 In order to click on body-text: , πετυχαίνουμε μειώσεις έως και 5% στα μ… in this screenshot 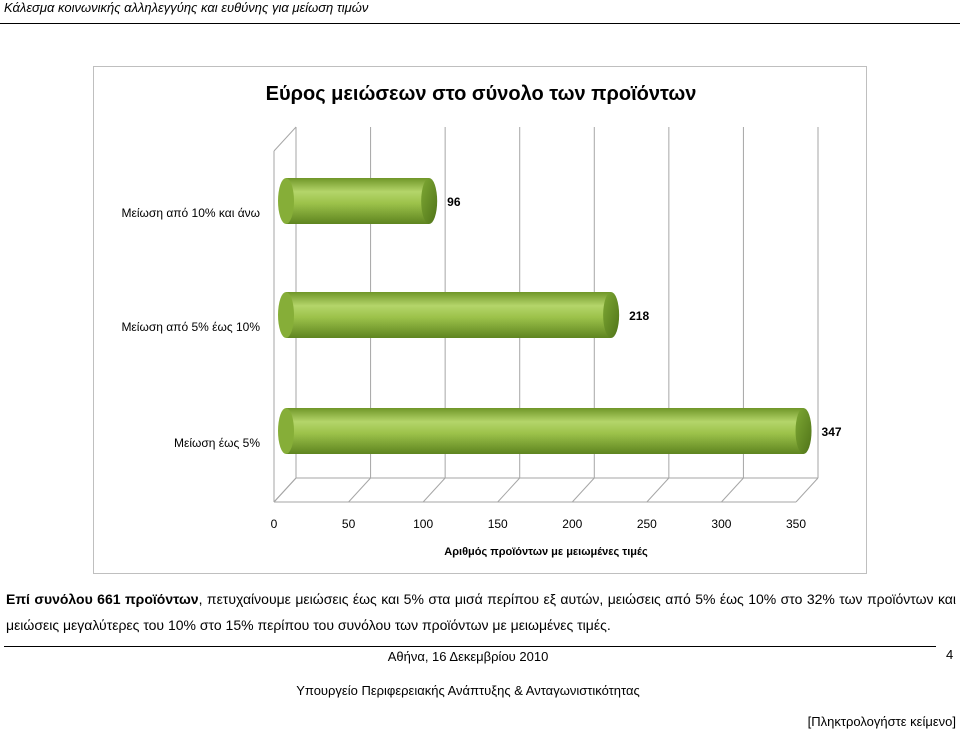, I will do `click(481, 612)`.